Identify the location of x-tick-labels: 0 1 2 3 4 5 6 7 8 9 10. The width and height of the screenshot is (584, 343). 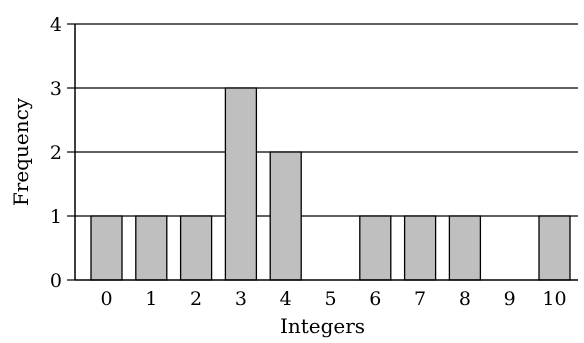
(333, 299).